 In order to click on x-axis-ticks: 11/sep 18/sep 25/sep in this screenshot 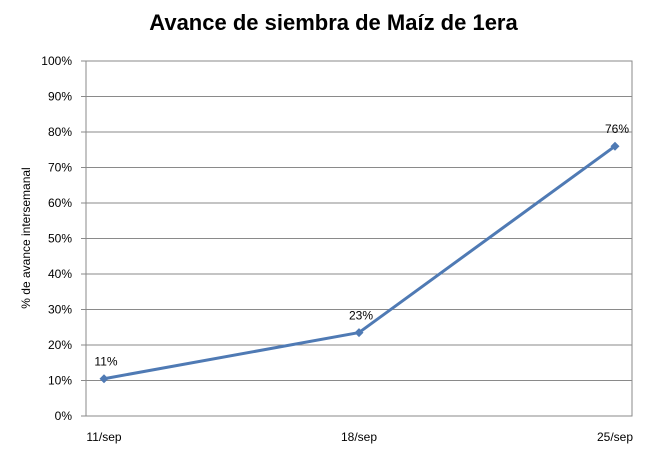, I will do `click(359, 437)`.